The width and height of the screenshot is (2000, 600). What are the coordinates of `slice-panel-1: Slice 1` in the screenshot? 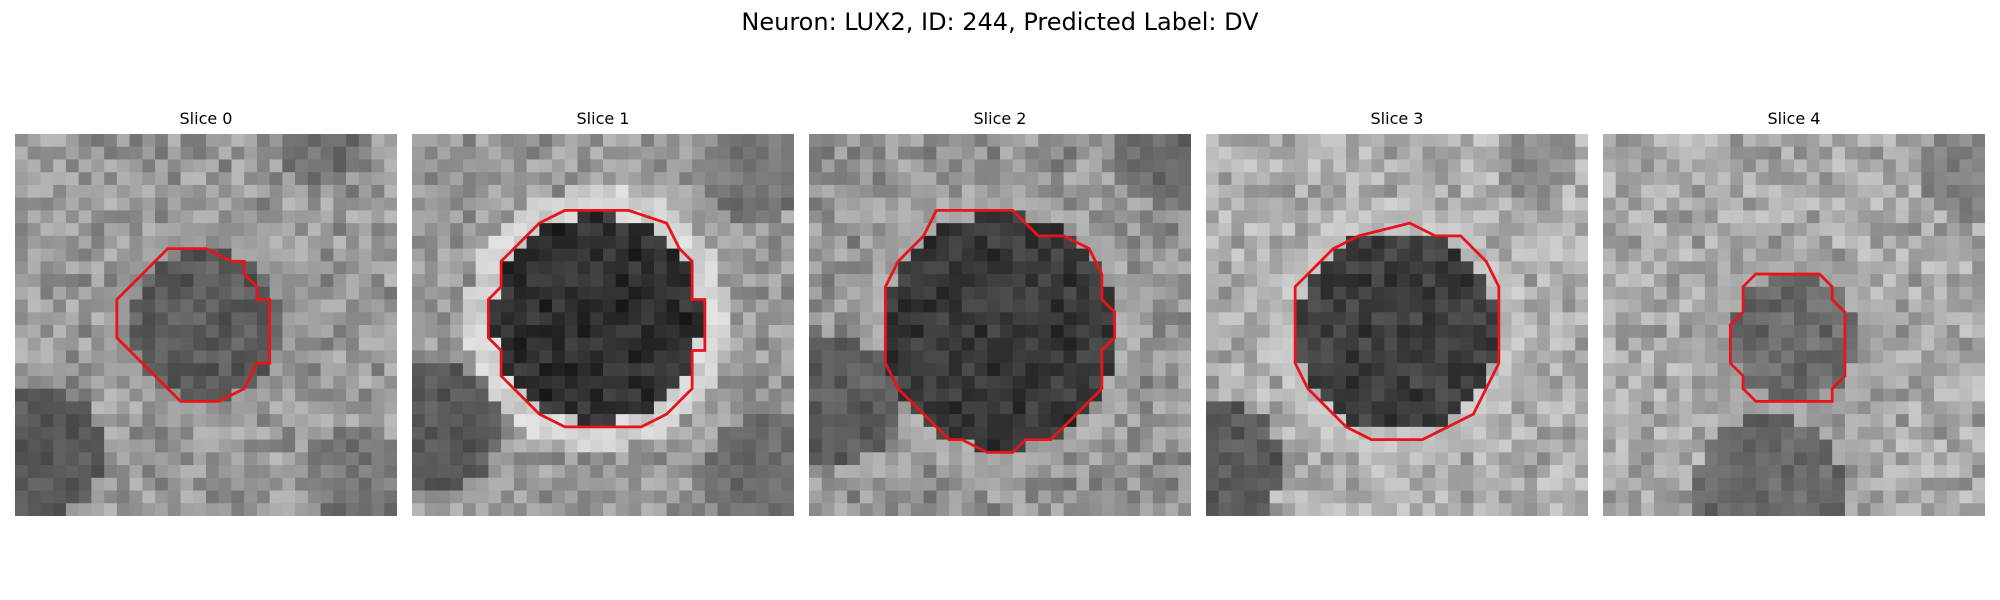 It's located at (603, 310).